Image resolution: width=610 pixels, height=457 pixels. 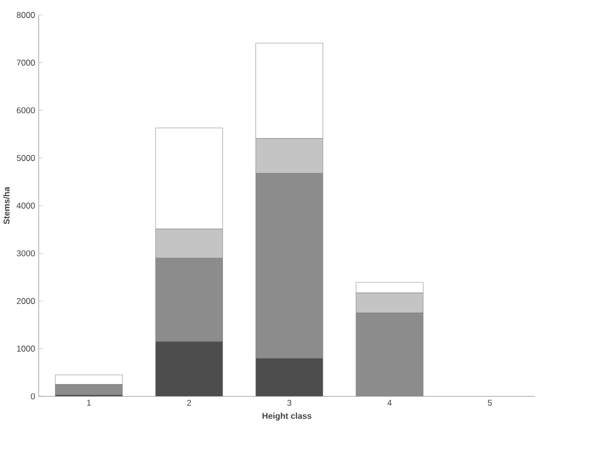 What do you see at coordinates (287, 416) in the screenshot?
I see `x-axis-title: Height class` at bounding box center [287, 416].